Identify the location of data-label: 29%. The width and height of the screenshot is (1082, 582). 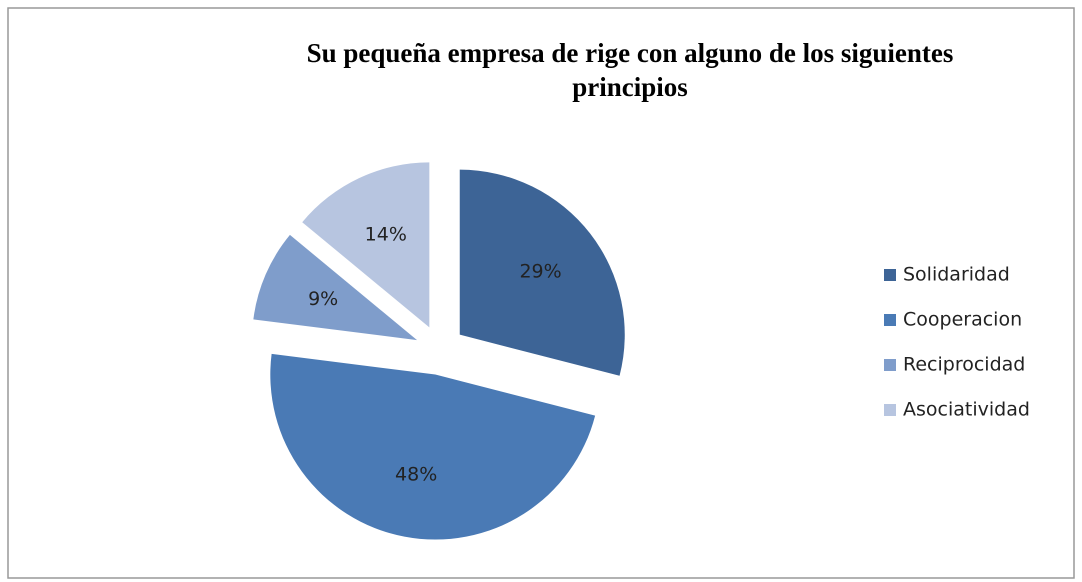
(540, 271).